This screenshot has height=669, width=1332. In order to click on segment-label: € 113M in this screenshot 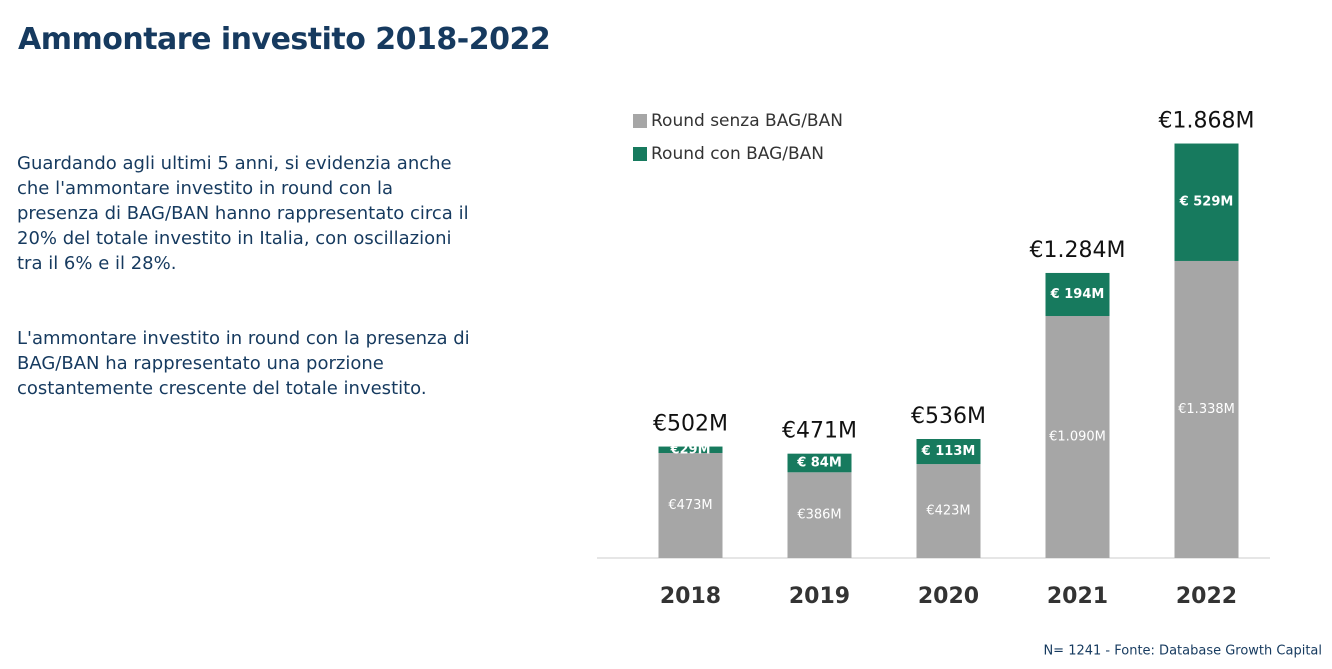, I will do `click(948, 451)`.